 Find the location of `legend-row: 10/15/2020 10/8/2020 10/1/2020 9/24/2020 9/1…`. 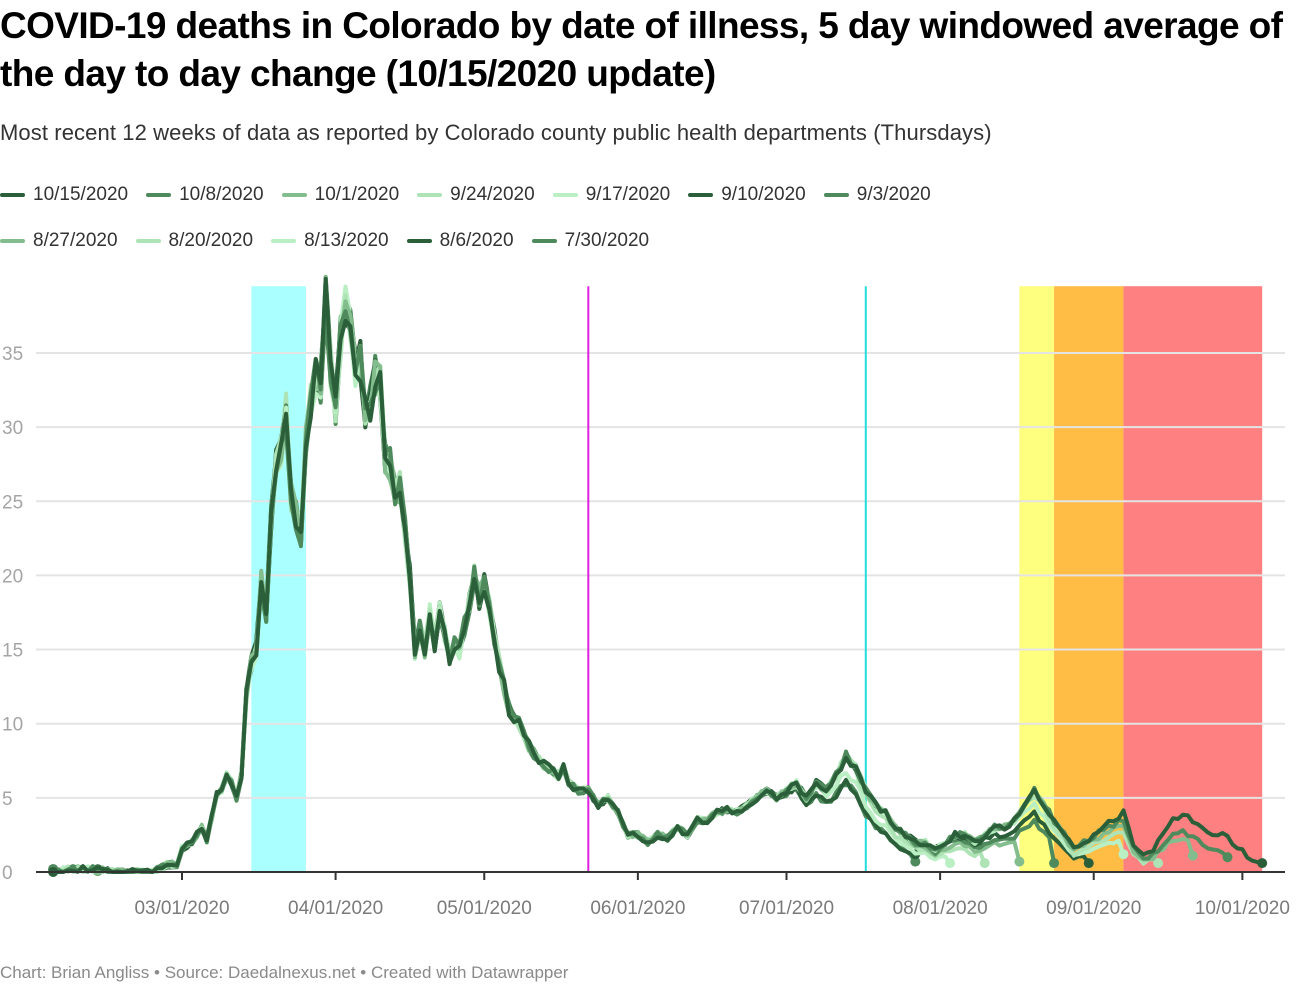

legend-row: 10/15/2020 10/8/2020 10/1/2020 9/24/2020 9/1… is located at coordinates (645, 195).